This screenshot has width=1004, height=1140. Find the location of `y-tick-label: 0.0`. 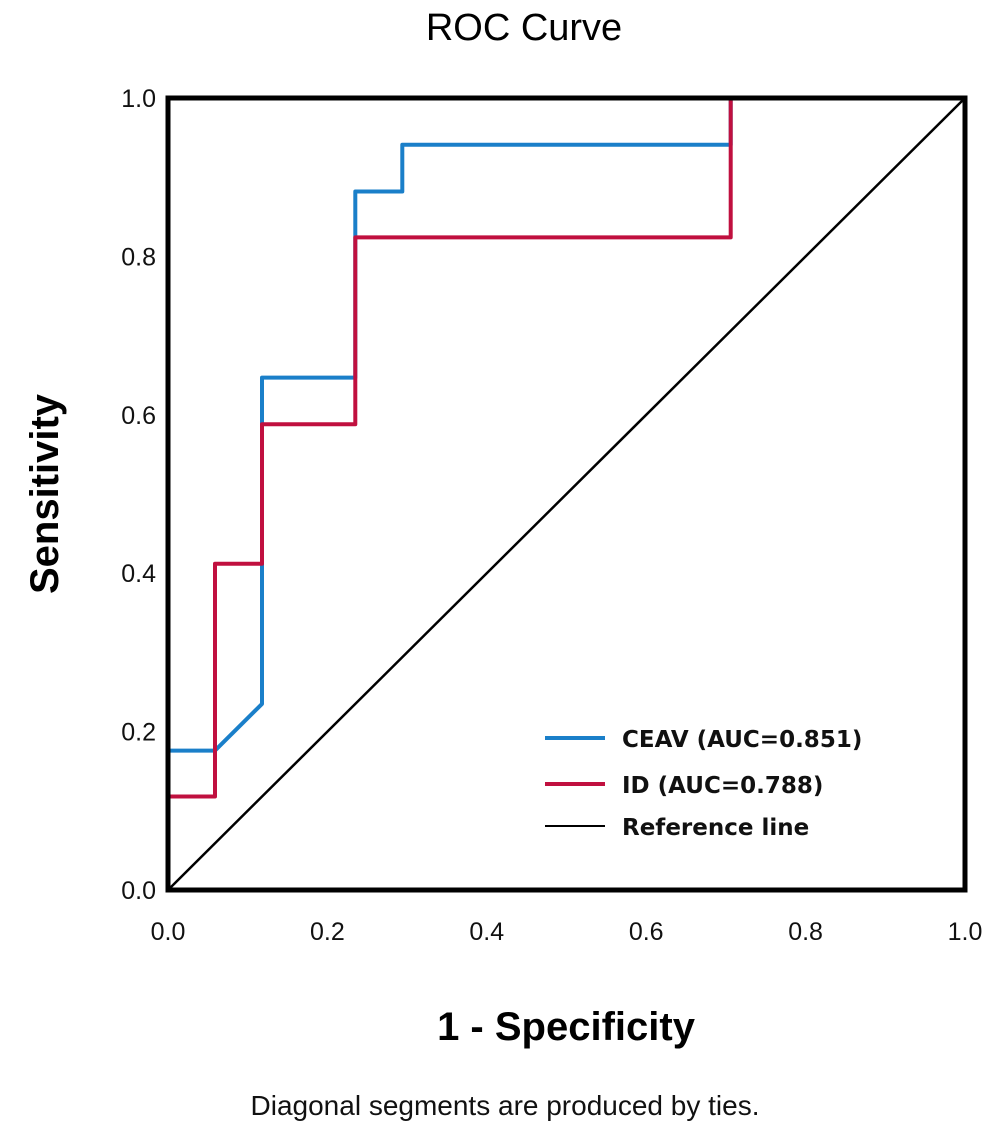

y-tick-label: 0.0 is located at coordinates (138, 891).